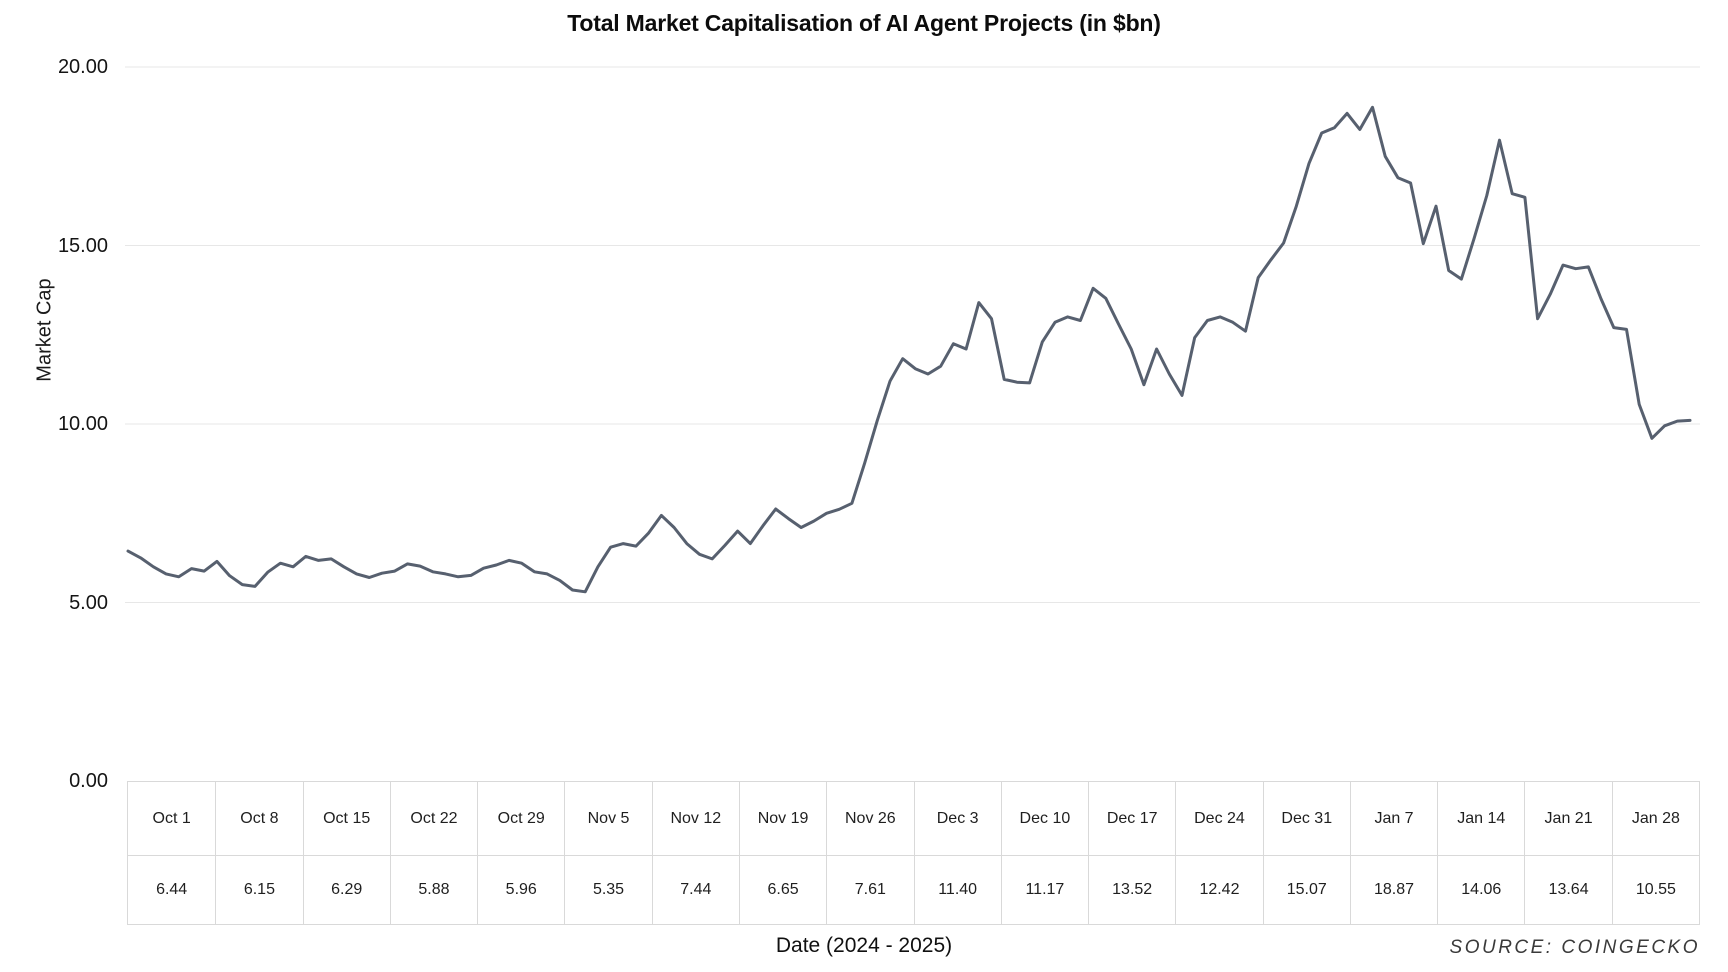 The width and height of the screenshot is (1728, 972). What do you see at coordinates (1218, 890) in the screenshot?
I see `table-value-cell: 12.42` at bounding box center [1218, 890].